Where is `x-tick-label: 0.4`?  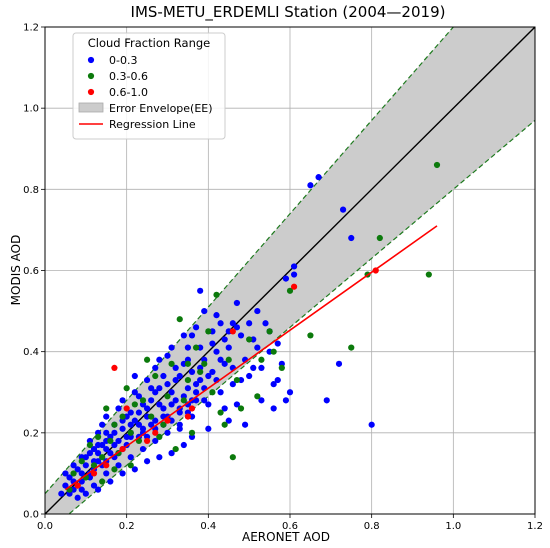
x-tick-label: 0.4 is located at coordinates (208, 526).